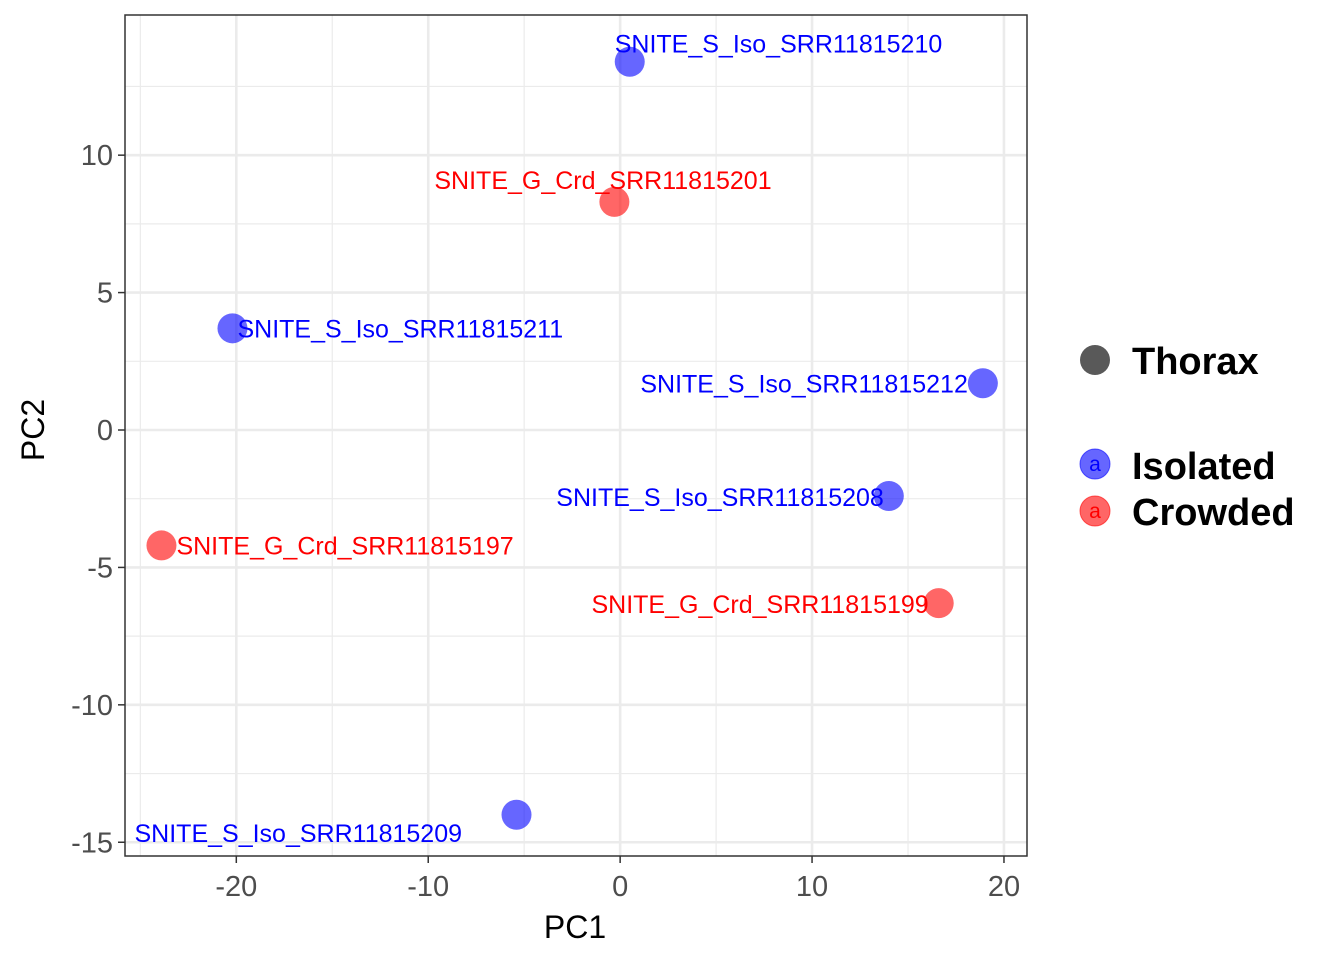 The image size is (1344, 960). I want to click on legend-label-thorax: Thorax, so click(1195, 362).